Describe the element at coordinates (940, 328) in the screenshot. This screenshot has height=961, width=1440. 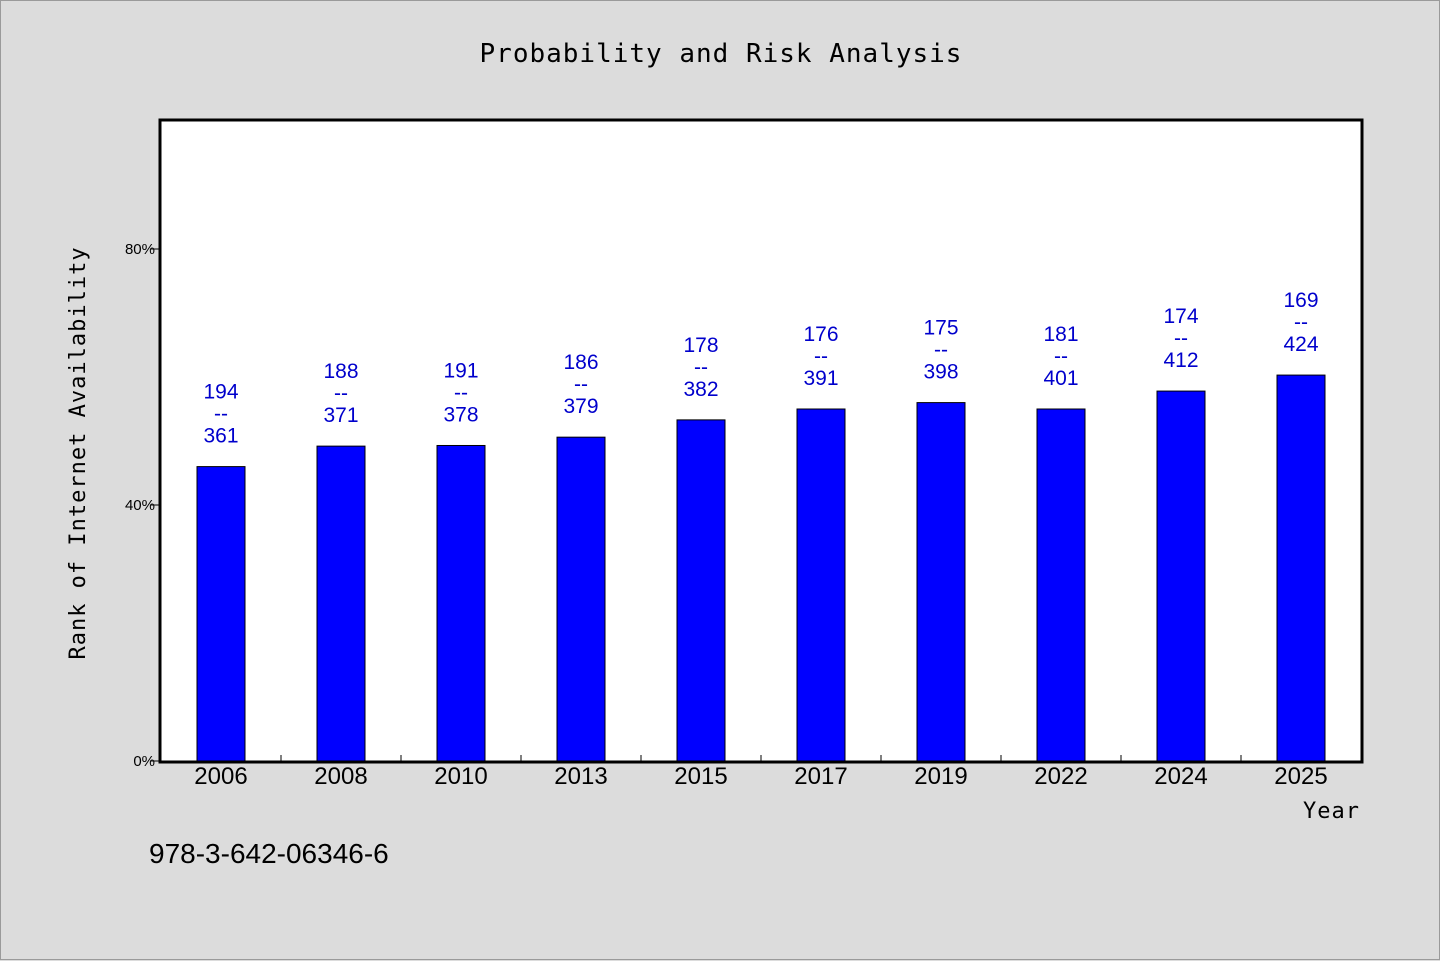
I see `data-label-top: 175` at that location.